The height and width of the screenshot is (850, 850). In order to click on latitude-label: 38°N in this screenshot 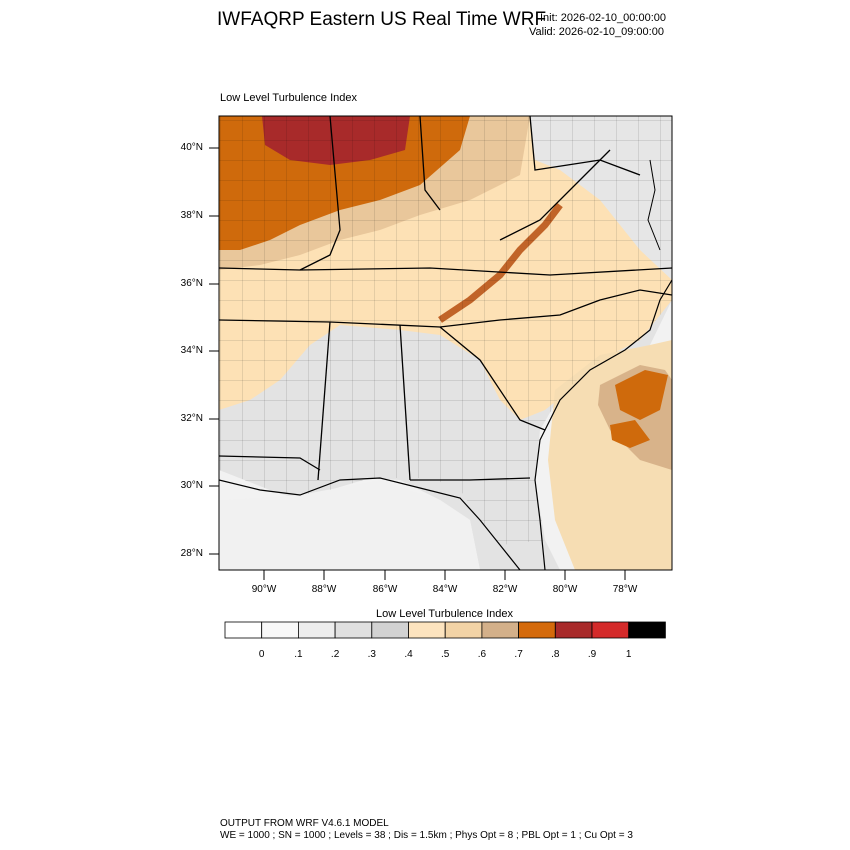, I will do `click(191, 215)`.